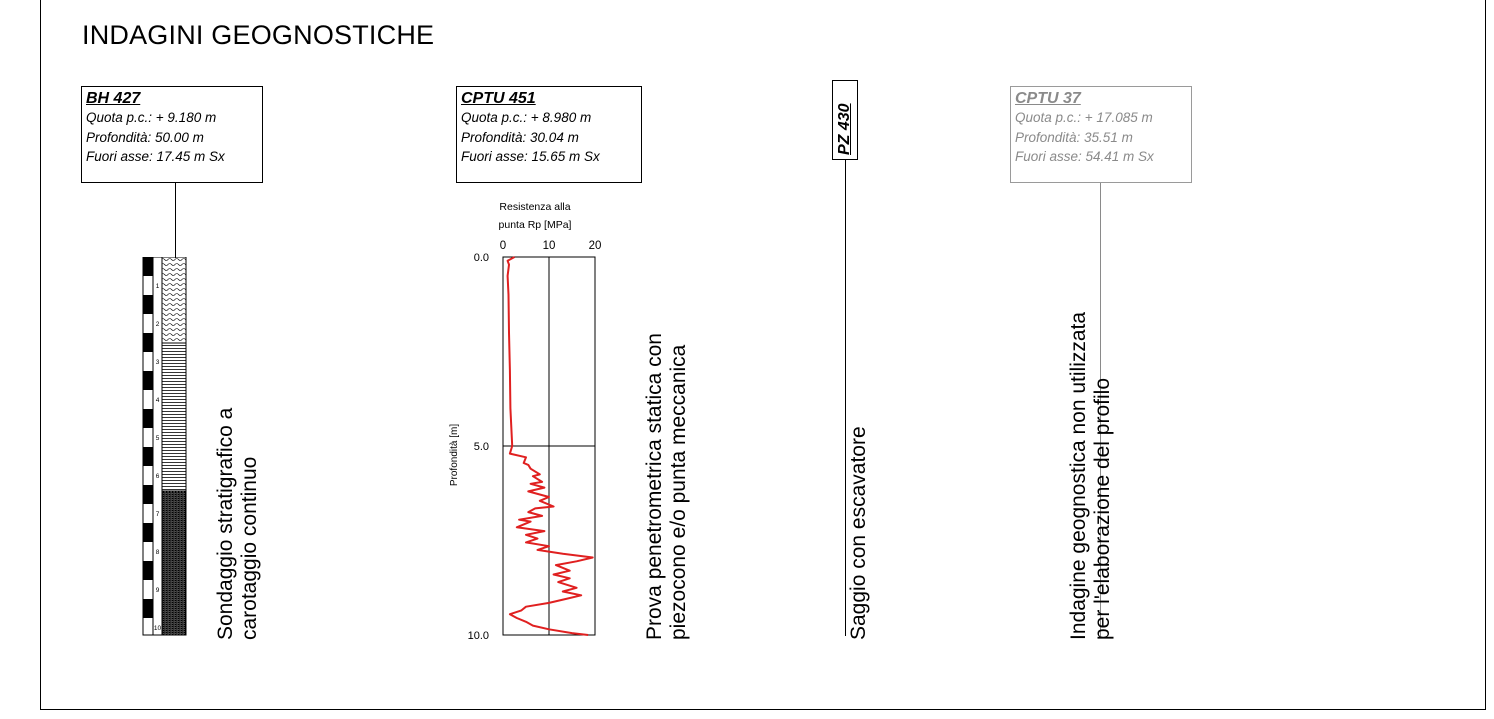 The width and height of the screenshot is (1494, 719). I want to click on chart-y-tick-label: 5.0, so click(481, 447).